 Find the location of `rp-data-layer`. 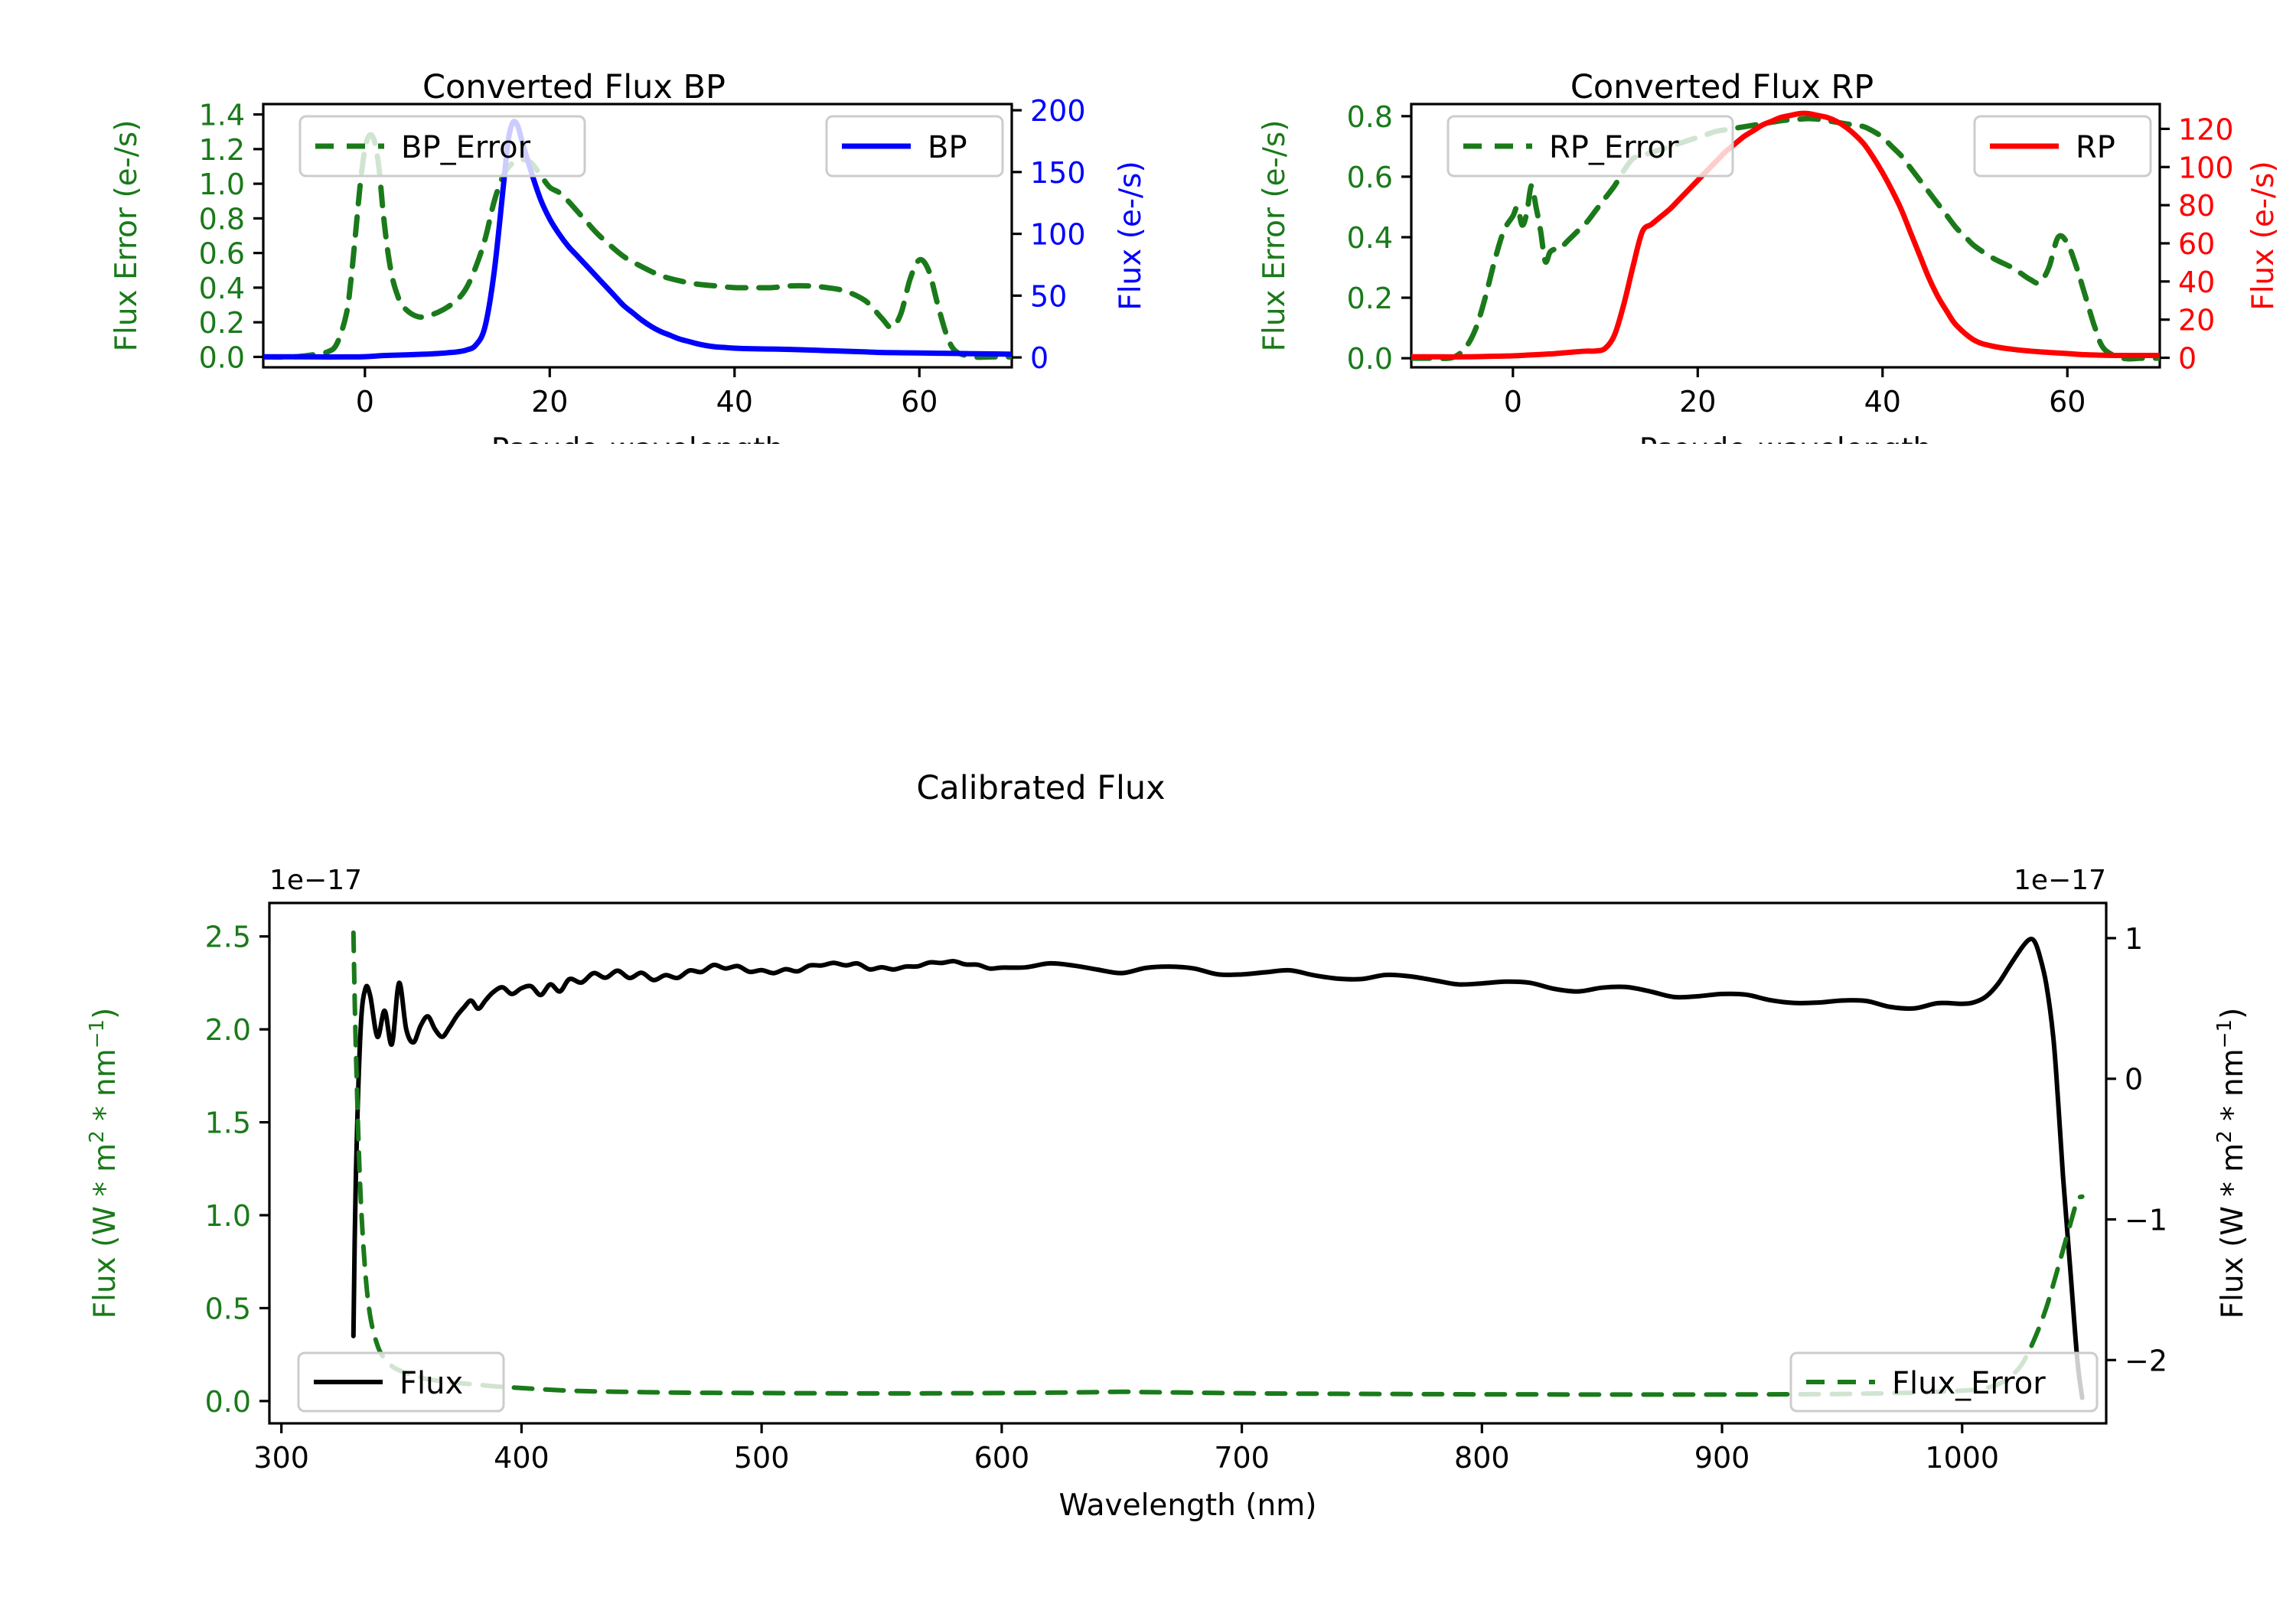

rp-data-layer is located at coordinates (1785, 236).